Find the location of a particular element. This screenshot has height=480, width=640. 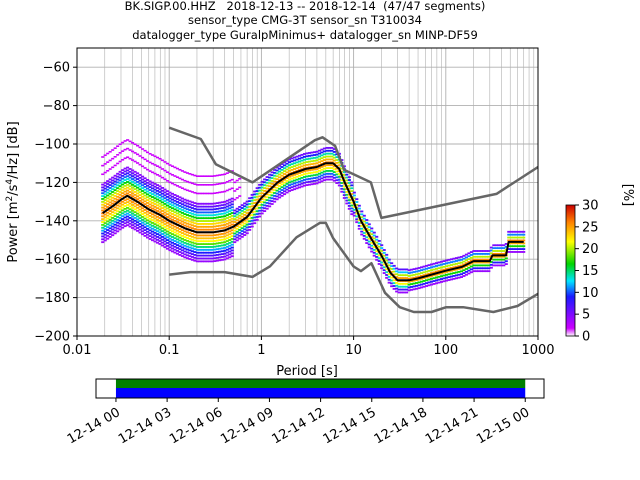

noise-model-low-line is located at coordinates (353, 267).